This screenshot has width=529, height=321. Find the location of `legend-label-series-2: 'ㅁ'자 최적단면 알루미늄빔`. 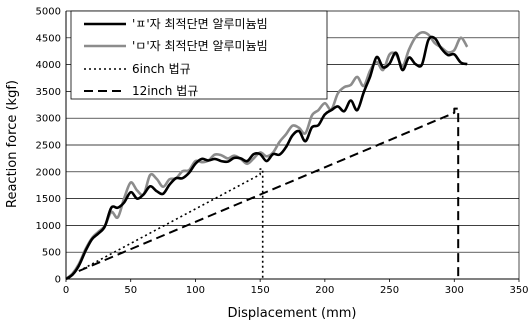

legend-label-series-2: 'ㅁ'자 최적단면 알루미늄빔 is located at coordinates (200, 46).